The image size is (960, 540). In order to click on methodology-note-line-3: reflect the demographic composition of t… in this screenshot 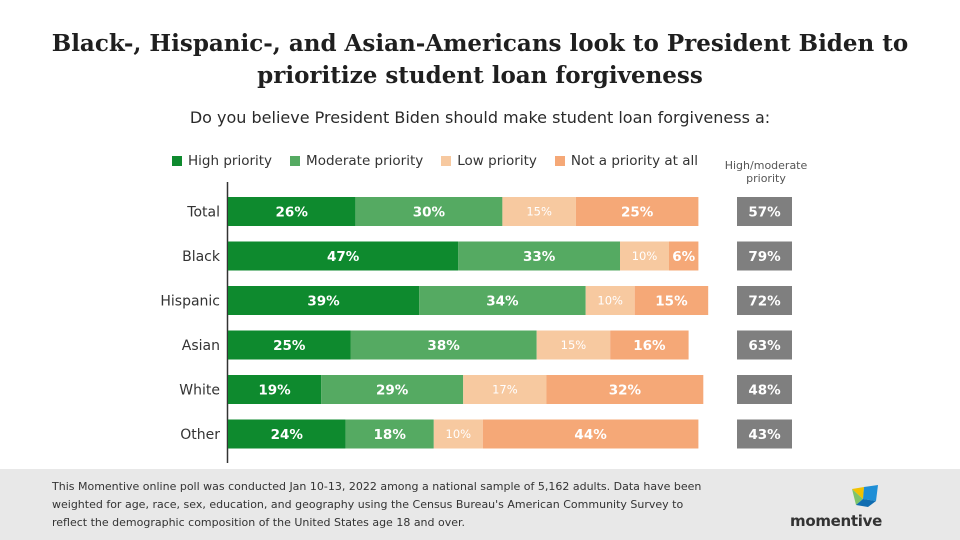, I will do `click(259, 522)`.